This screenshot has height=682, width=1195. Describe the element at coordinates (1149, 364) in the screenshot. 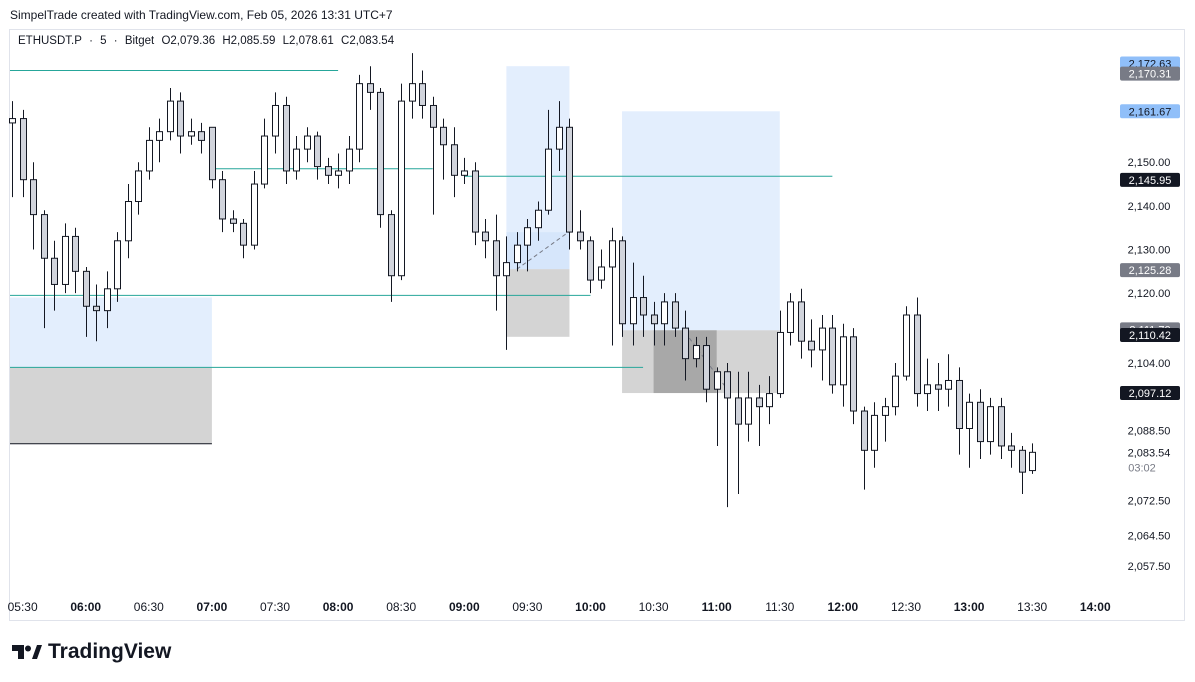

I see `y-tick-label: 2,104.00` at that location.